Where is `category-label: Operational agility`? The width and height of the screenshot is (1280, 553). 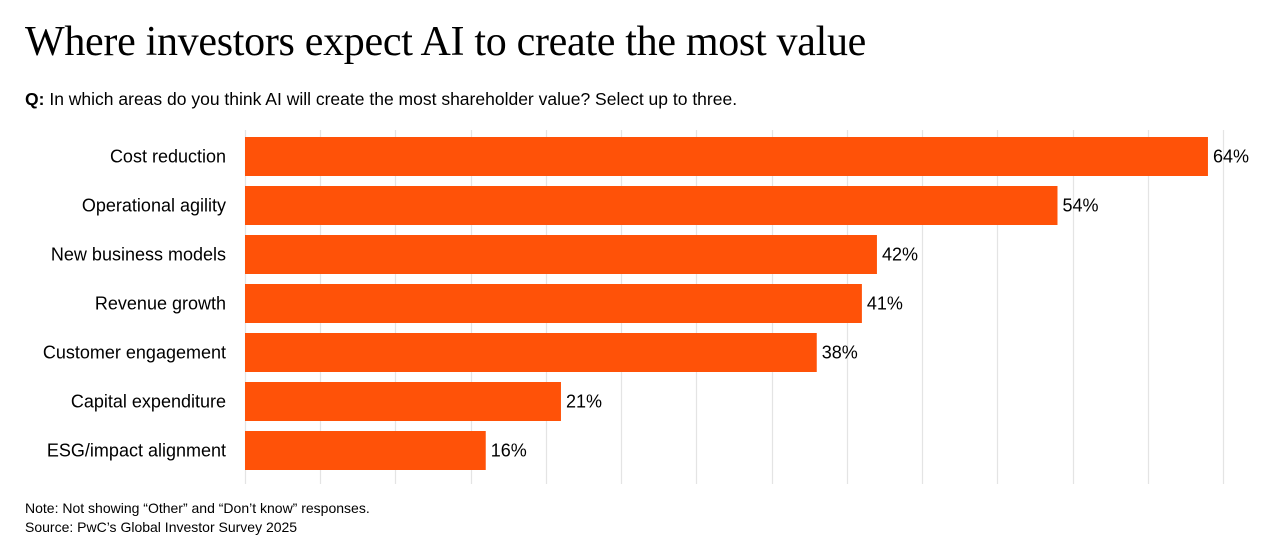 category-label: Operational agility is located at coordinates (154, 206).